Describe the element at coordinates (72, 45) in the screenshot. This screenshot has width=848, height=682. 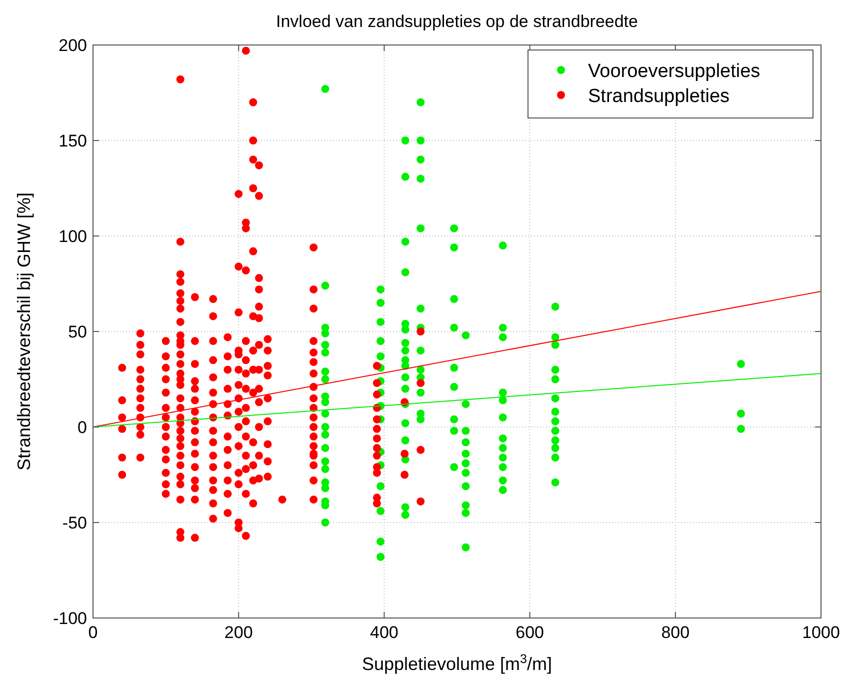
I see `y-tick-label: 200` at that location.